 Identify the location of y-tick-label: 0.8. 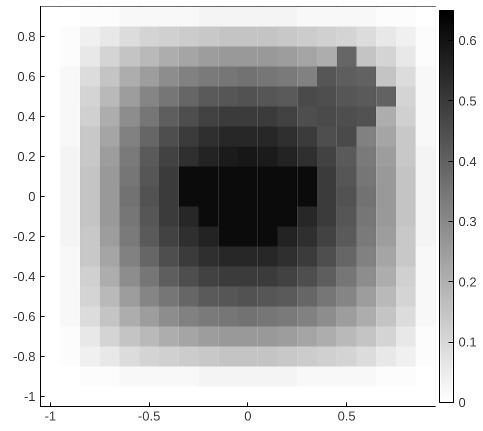
(26, 36).